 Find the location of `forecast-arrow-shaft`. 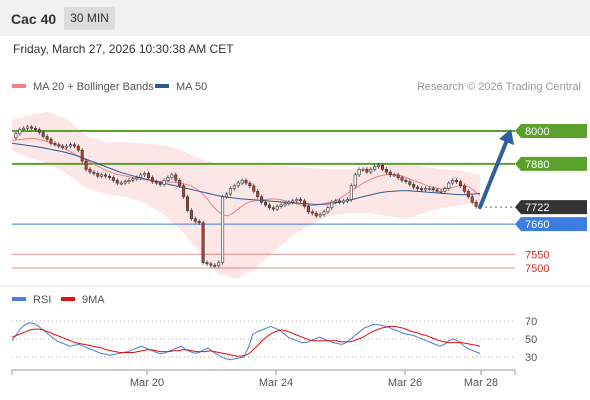

forecast-arrow-shaft is located at coordinates (493, 174).